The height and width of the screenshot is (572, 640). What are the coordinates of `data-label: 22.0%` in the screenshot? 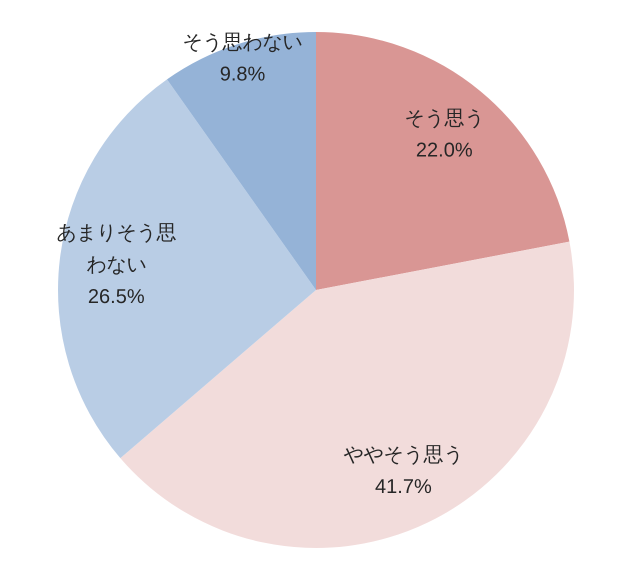 It's located at (444, 150).